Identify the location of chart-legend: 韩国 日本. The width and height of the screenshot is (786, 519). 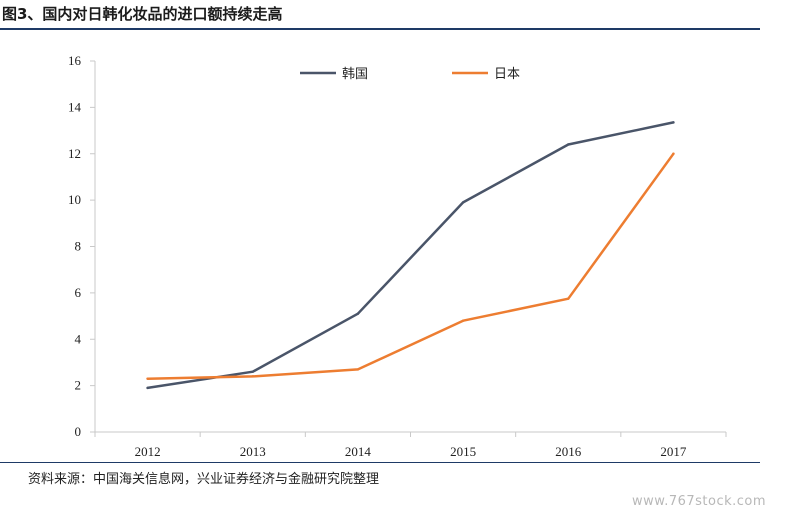
(410, 74).